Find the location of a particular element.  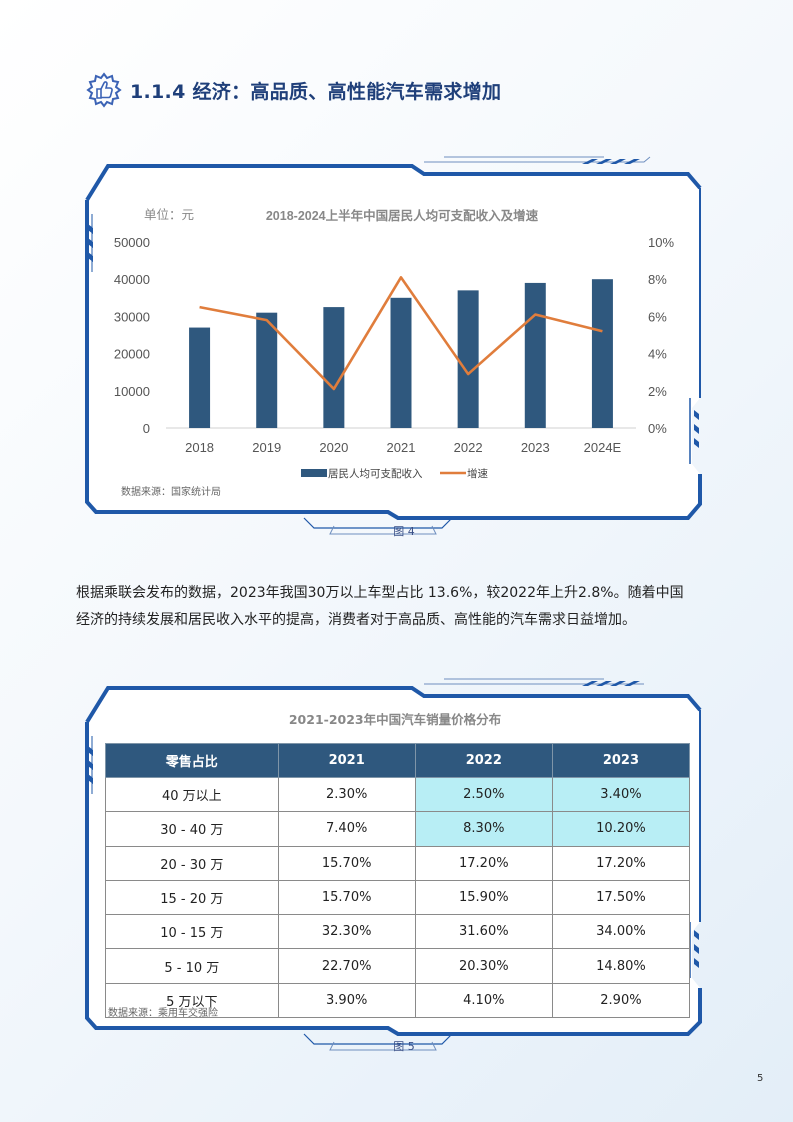

figure-4-caption: 图 4 is located at coordinates (404, 531).